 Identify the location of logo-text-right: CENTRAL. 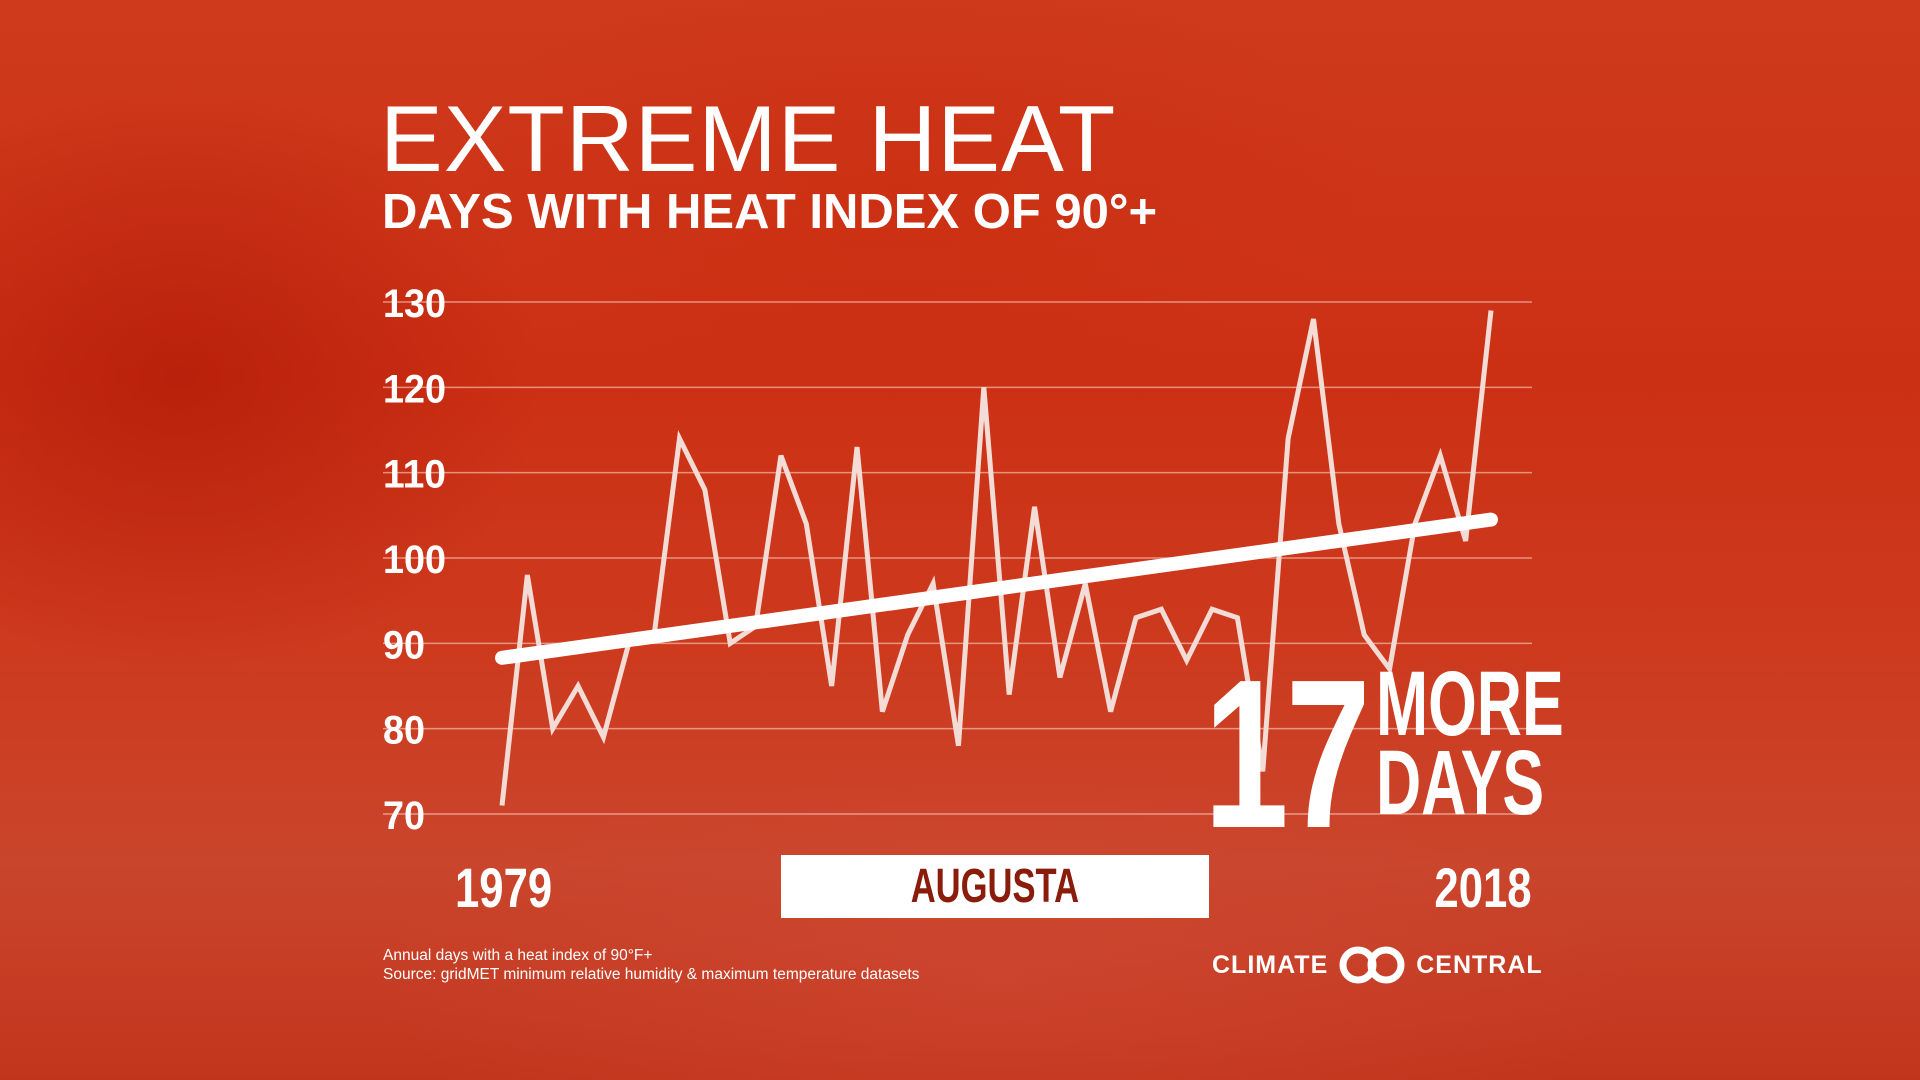
(1479, 964).